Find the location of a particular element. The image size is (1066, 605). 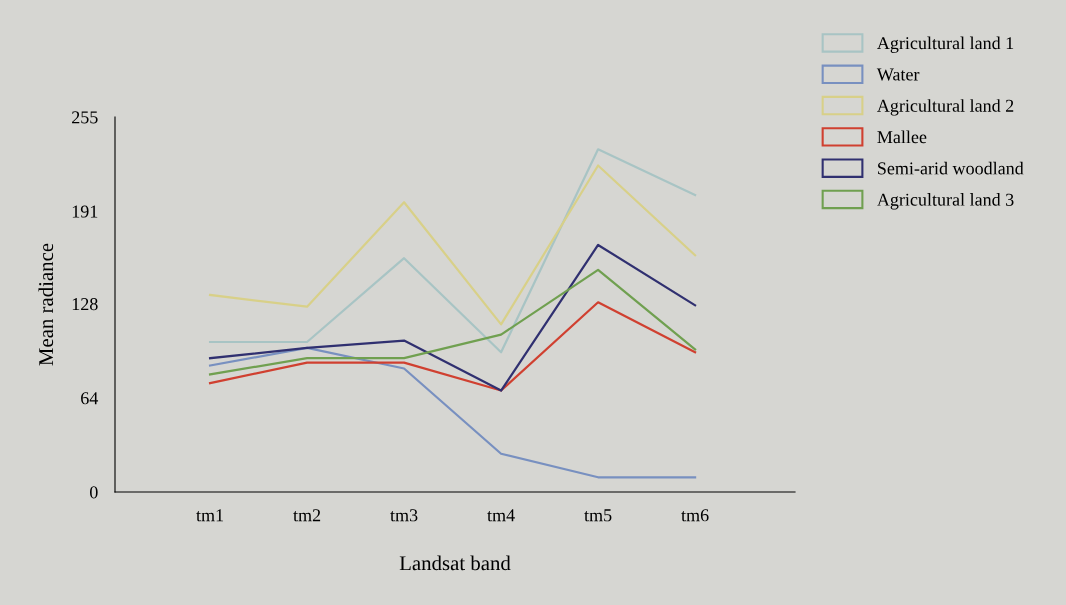

y-tick-label: 255 is located at coordinates (85, 117).